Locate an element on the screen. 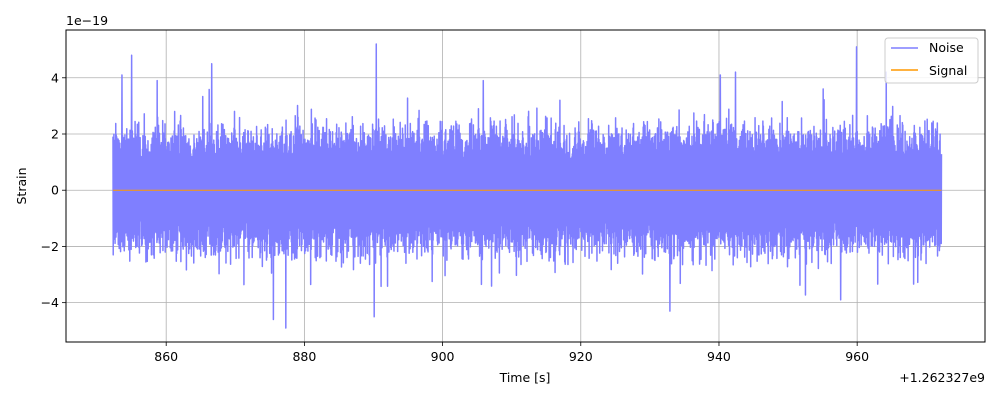 The height and width of the screenshot is (400, 1000). x-tick-label: 940 is located at coordinates (719, 356).